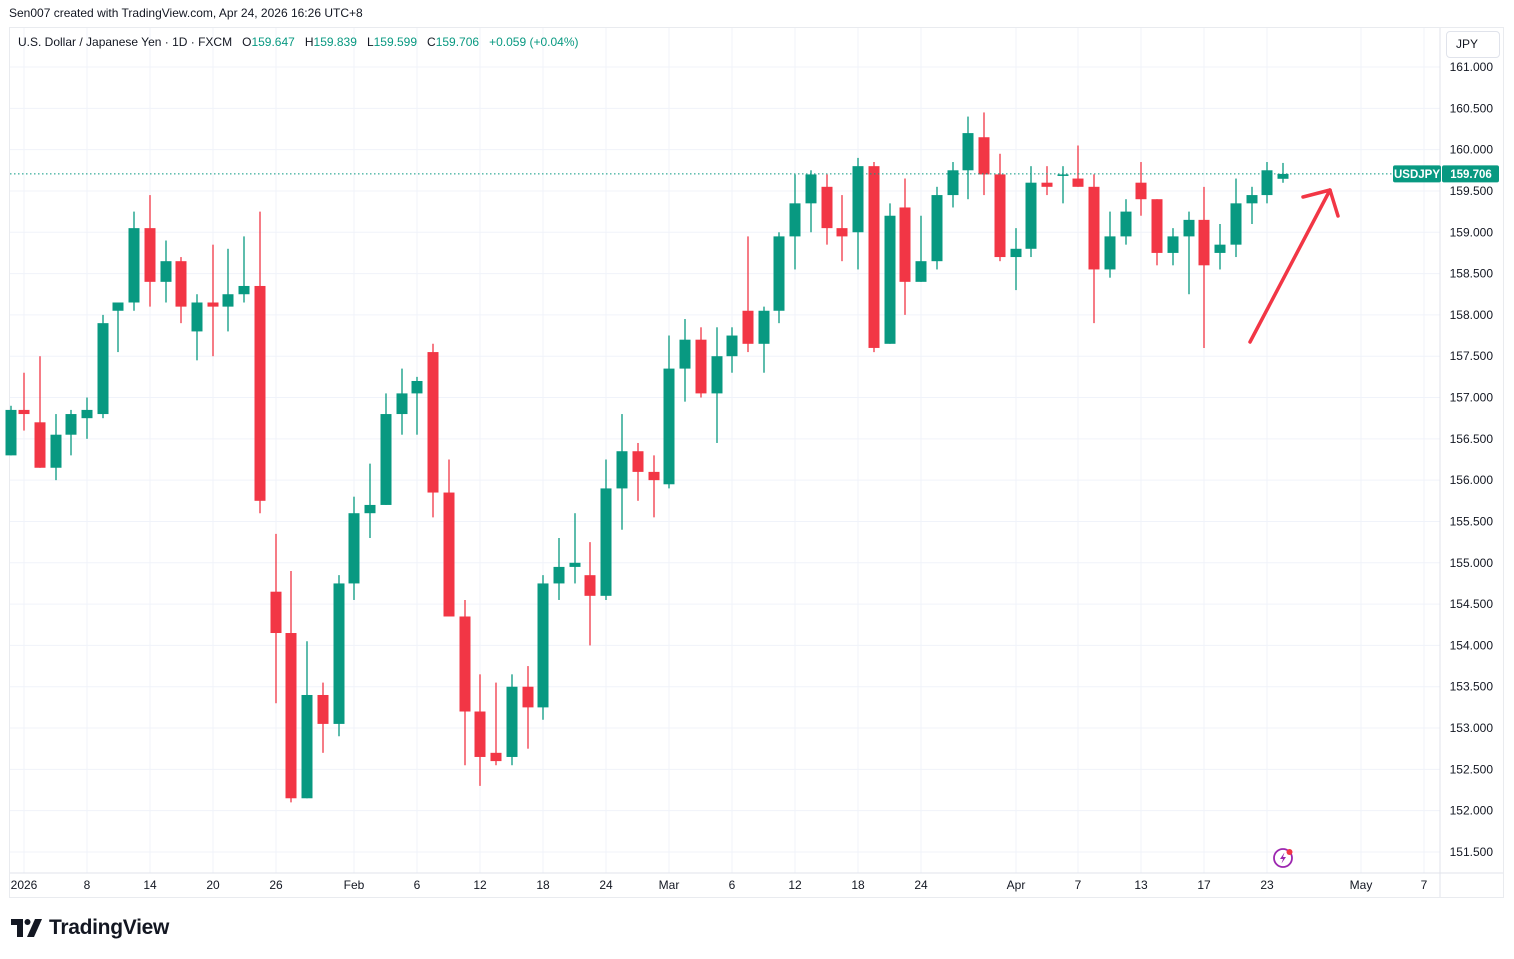  Describe the element at coordinates (1471, 175) in the screenshot. I see `last-price-label: 159.706` at that location.